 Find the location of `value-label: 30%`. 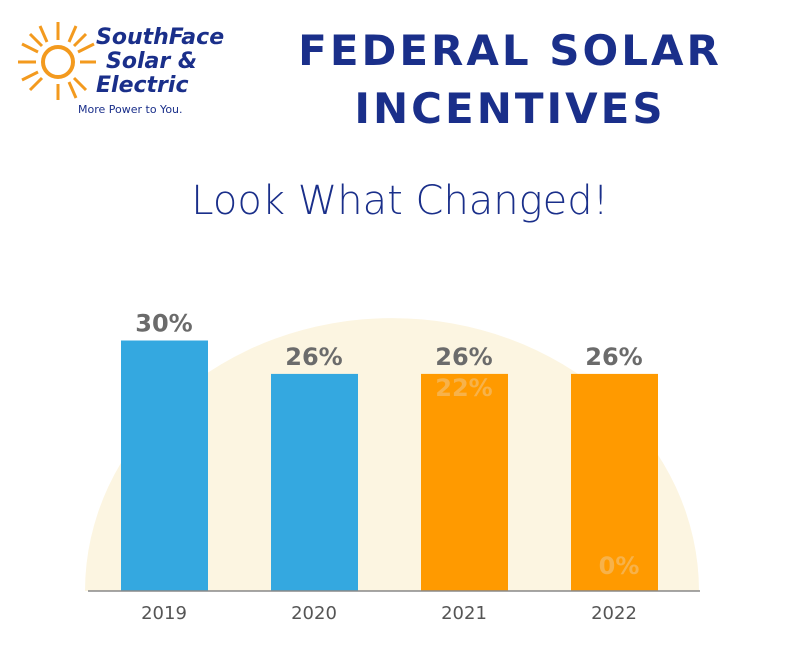

value-label: 30% is located at coordinates (163, 324).